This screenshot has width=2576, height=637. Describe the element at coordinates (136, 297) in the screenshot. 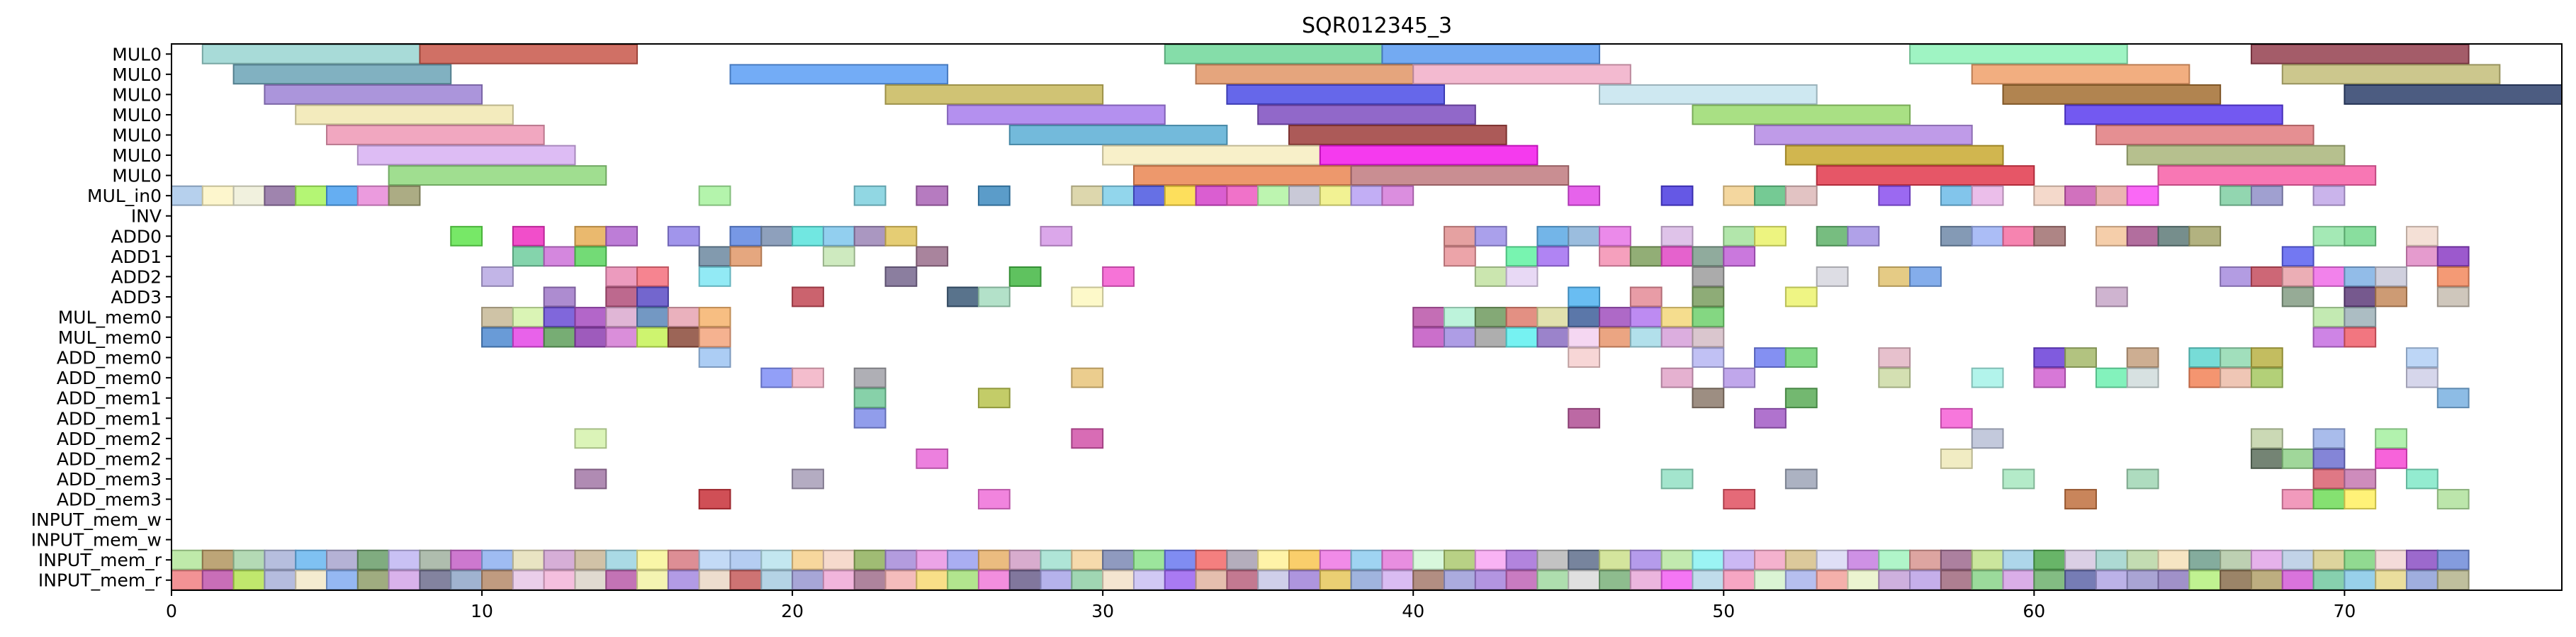

I see `y-tick-label: ADD3` at that location.